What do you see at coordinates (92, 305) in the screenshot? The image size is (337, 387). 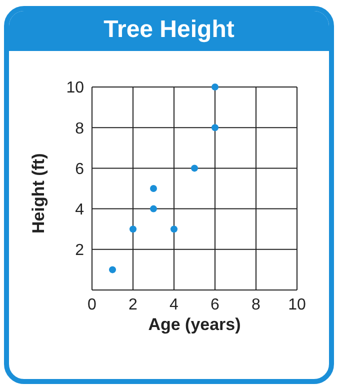 I see `x-tick-label: 0` at bounding box center [92, 305].